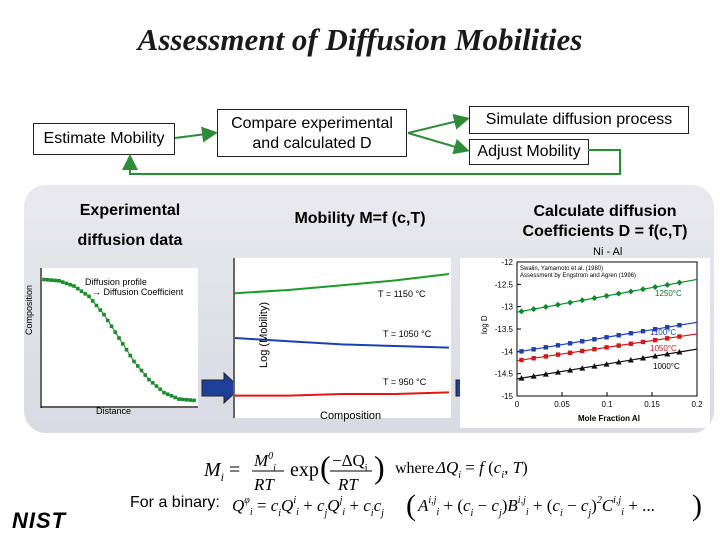  What do you see at coordinates (351, 416) in the screenshot?
I see `plot2-xlabel: Composition` at bounding box center [351, 416].